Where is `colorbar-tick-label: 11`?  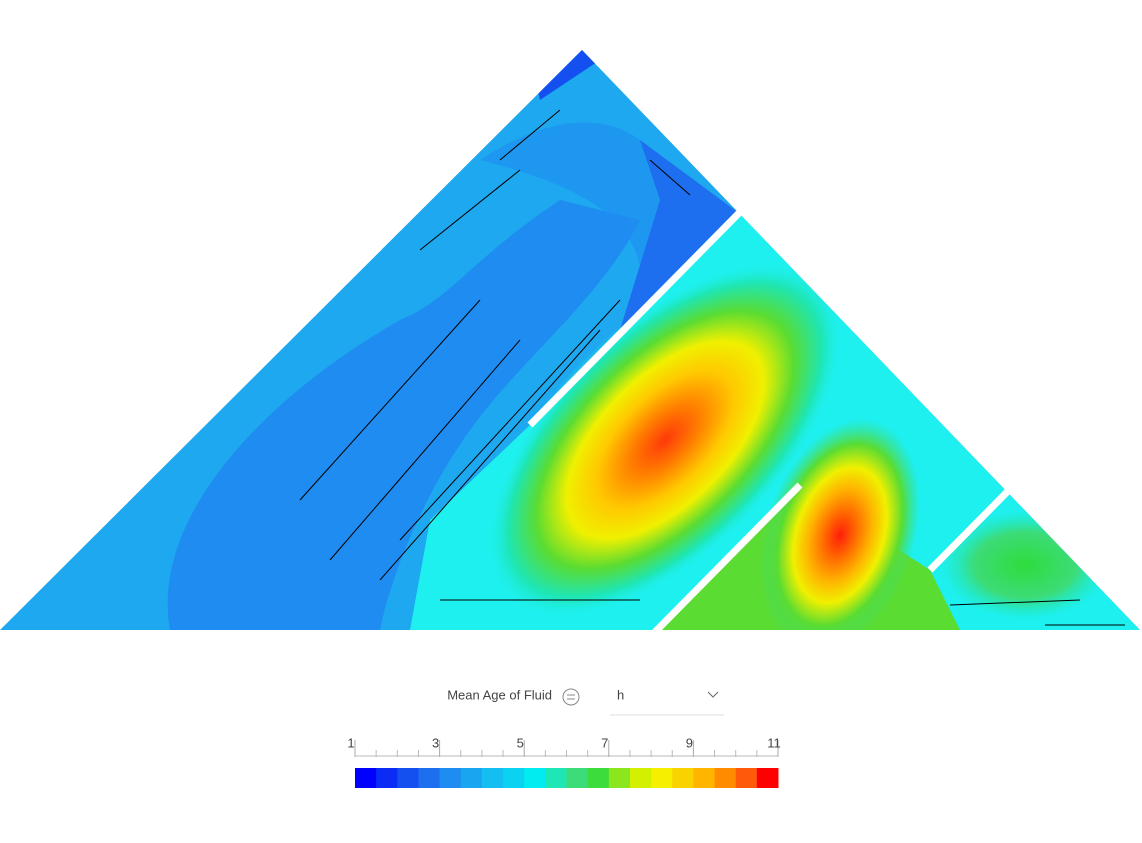 colorbar-tick-label: 11 is located at coordinates (774, 742).